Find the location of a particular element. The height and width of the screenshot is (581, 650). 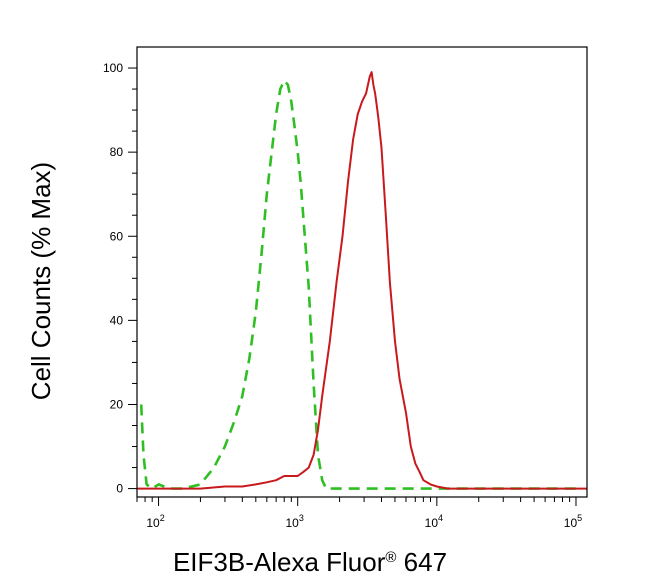

x-tick-label: 10³ is located at coordinates (295, 521).